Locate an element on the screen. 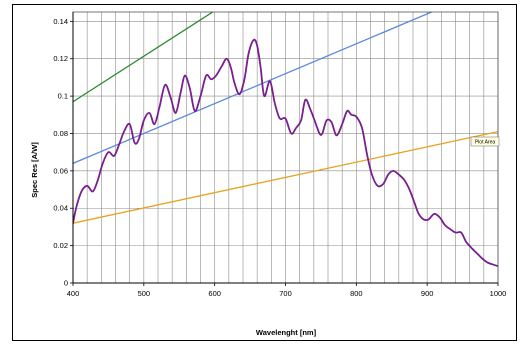  x-tick-label: 900 is located at coordinates (427, 293).